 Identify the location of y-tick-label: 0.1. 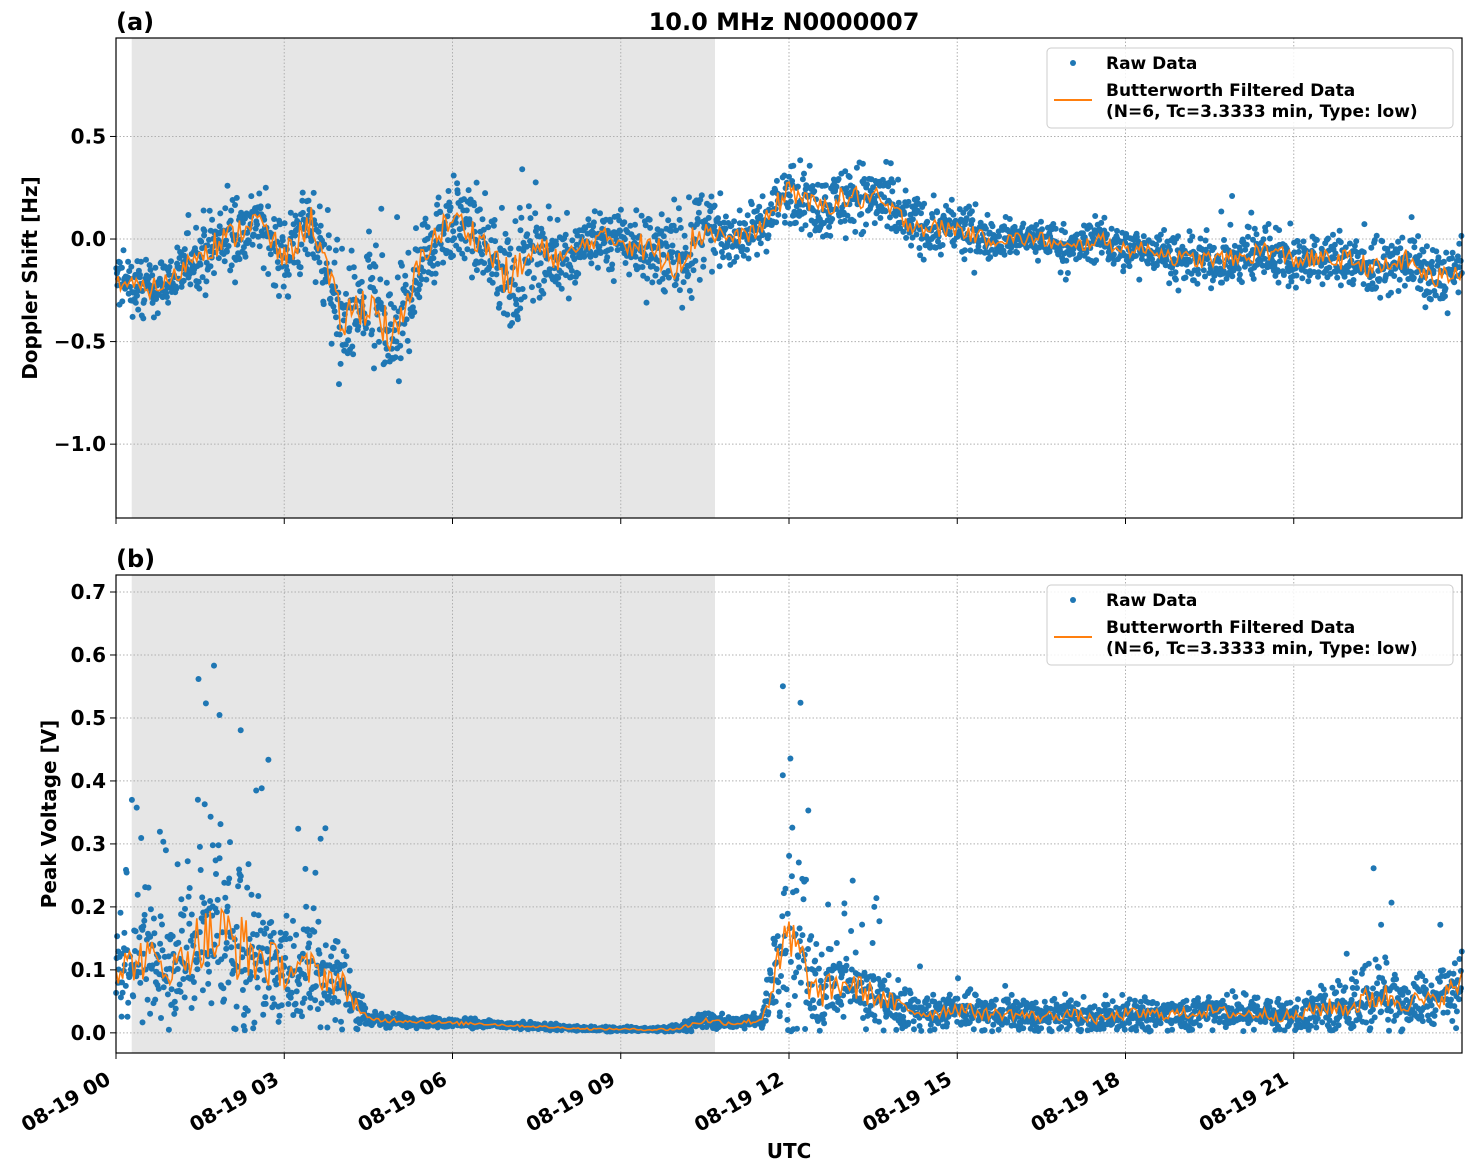
(88, 970).